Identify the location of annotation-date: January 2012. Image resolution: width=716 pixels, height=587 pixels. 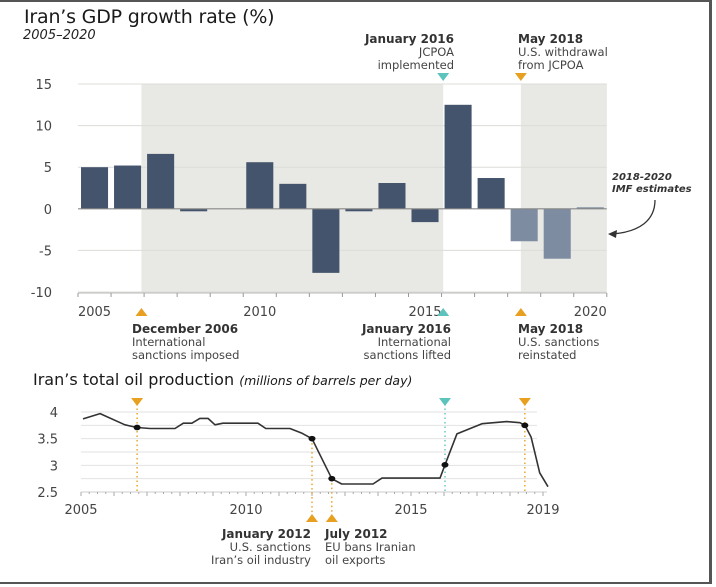
(266, 534).